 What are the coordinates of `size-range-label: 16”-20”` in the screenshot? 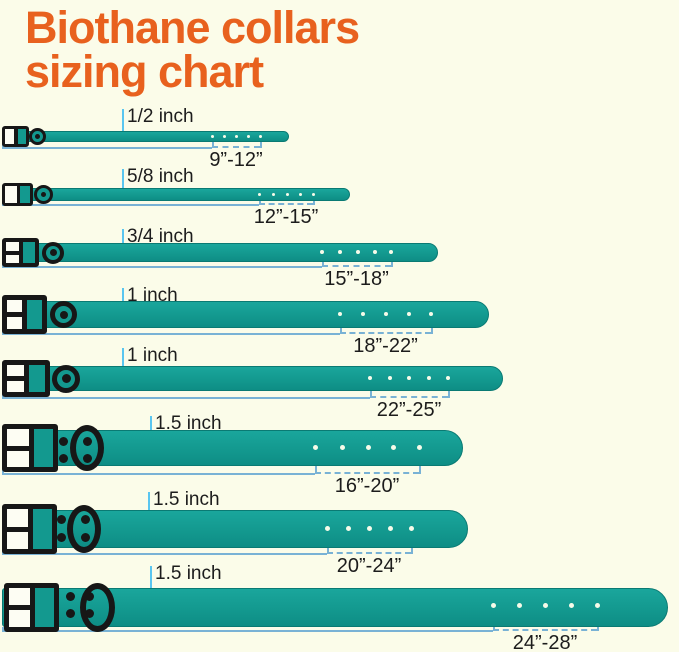 It's located at (367, 486).